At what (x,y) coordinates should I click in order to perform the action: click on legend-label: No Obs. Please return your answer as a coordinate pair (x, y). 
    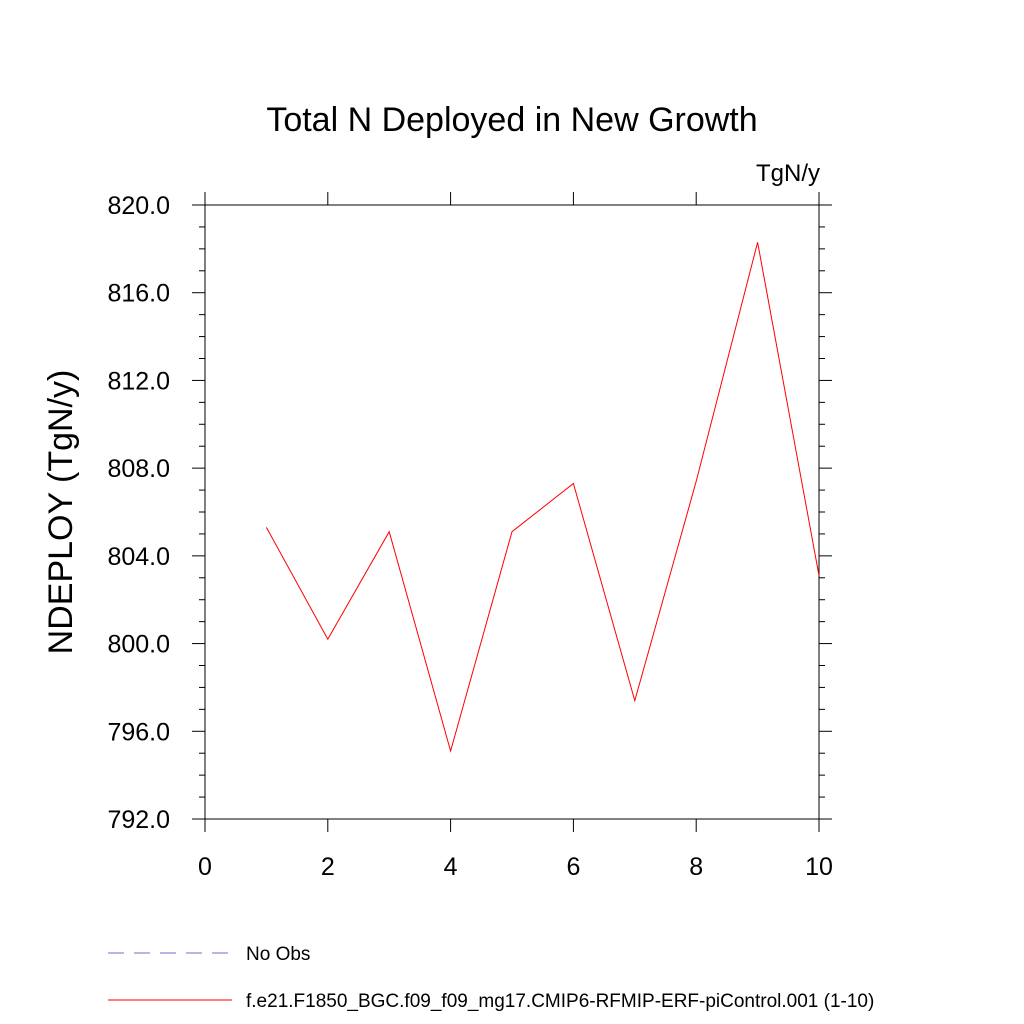
    Looking at the image, I should click on (278, 954).